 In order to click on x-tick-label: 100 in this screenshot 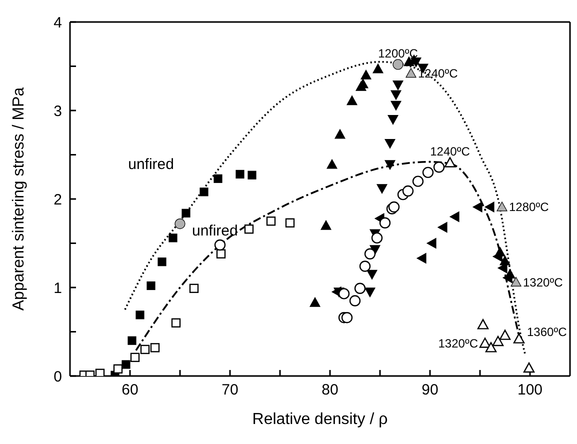, I will do `click(530, 390)`.